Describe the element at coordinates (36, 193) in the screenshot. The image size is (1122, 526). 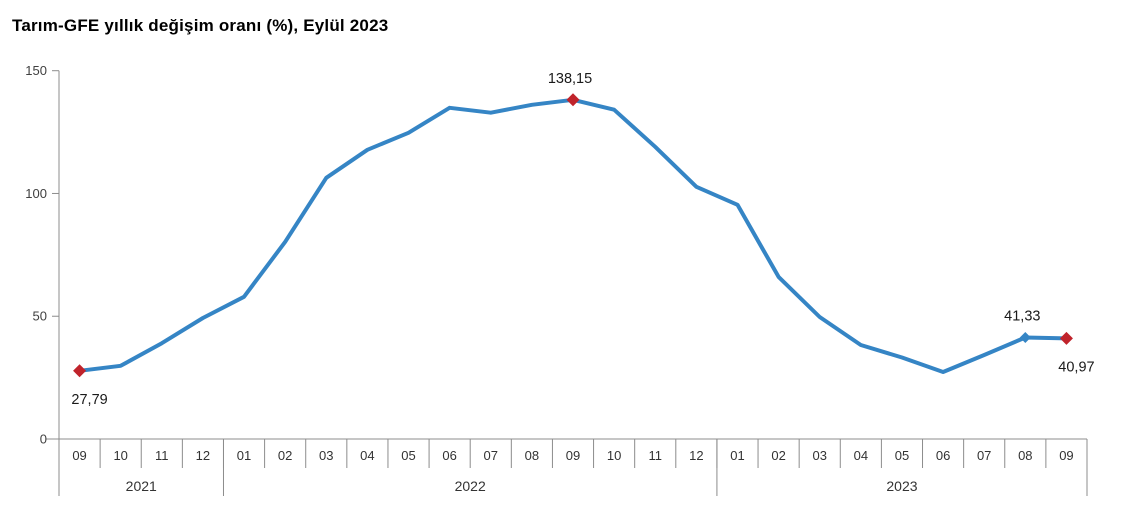
I see `y-axis-tick-label: 100` at that location.